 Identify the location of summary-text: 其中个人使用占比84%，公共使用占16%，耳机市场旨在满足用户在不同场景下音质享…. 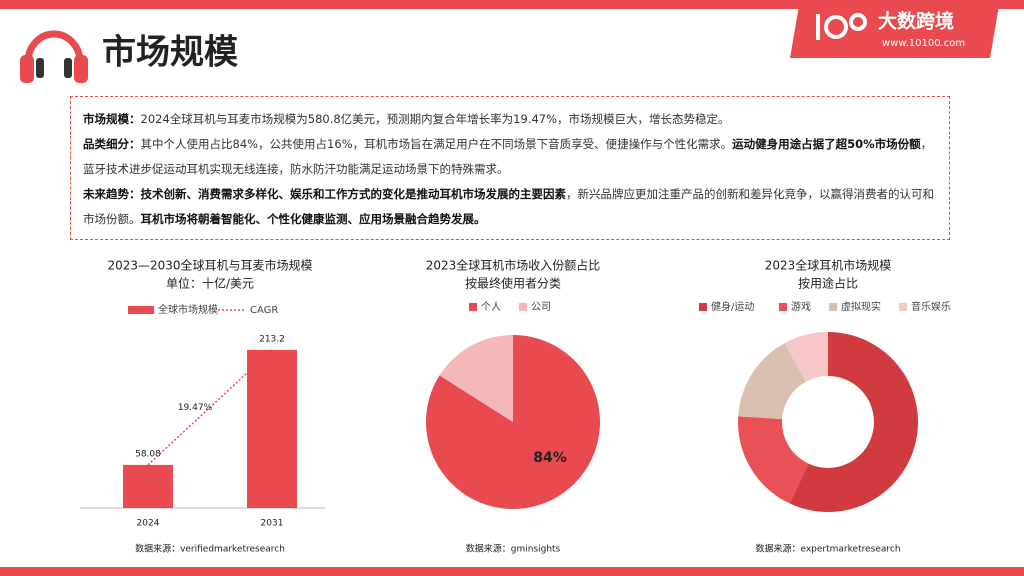
(436, 144).